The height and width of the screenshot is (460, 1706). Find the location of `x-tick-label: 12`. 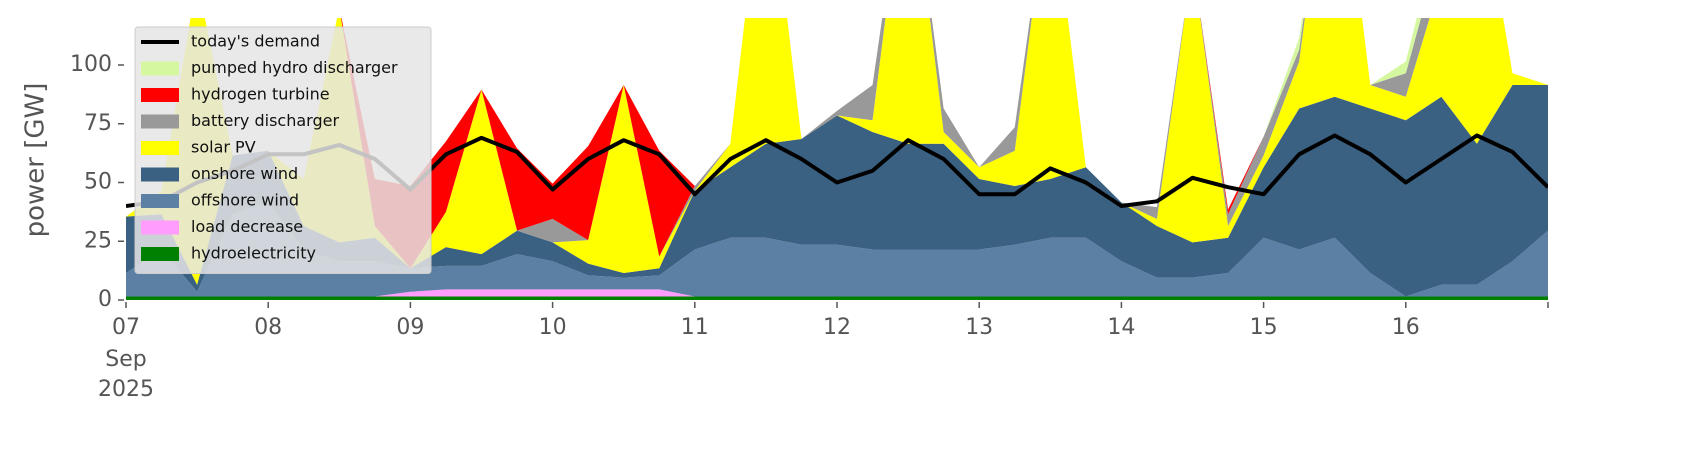

x-tick-label: 12 is located at coordinates (837, 327).